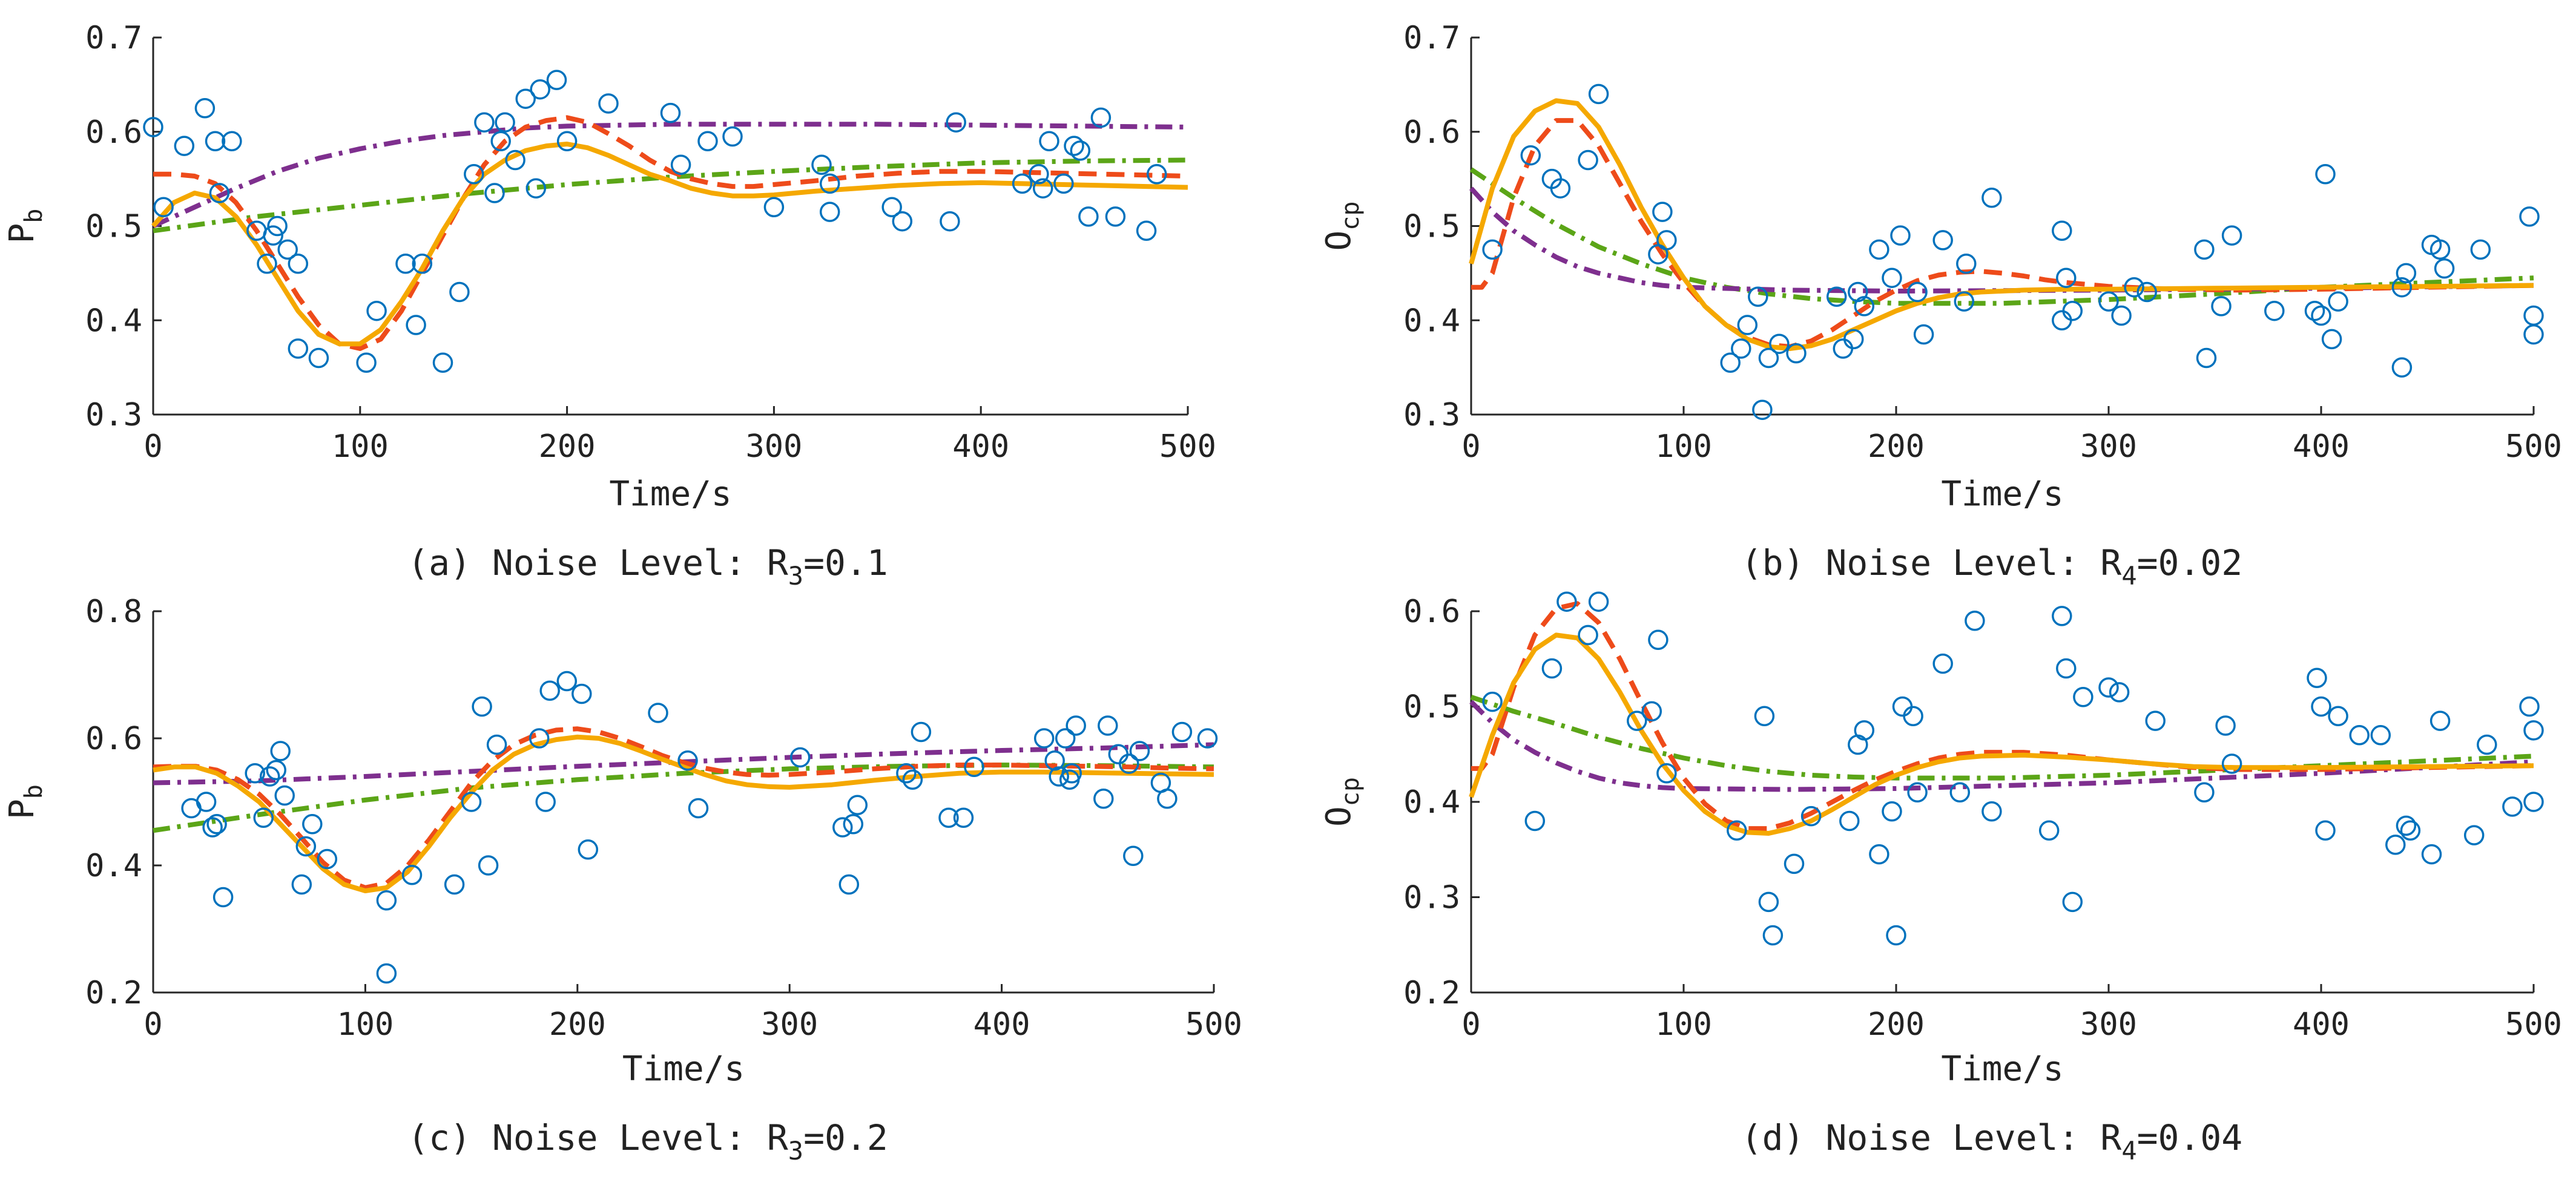 The width and height of the screenshot is (2576, 1191). Describe the element at coordinates (34, 791) in the screenshot. I see `y-axis-label-sub: b` at that location.